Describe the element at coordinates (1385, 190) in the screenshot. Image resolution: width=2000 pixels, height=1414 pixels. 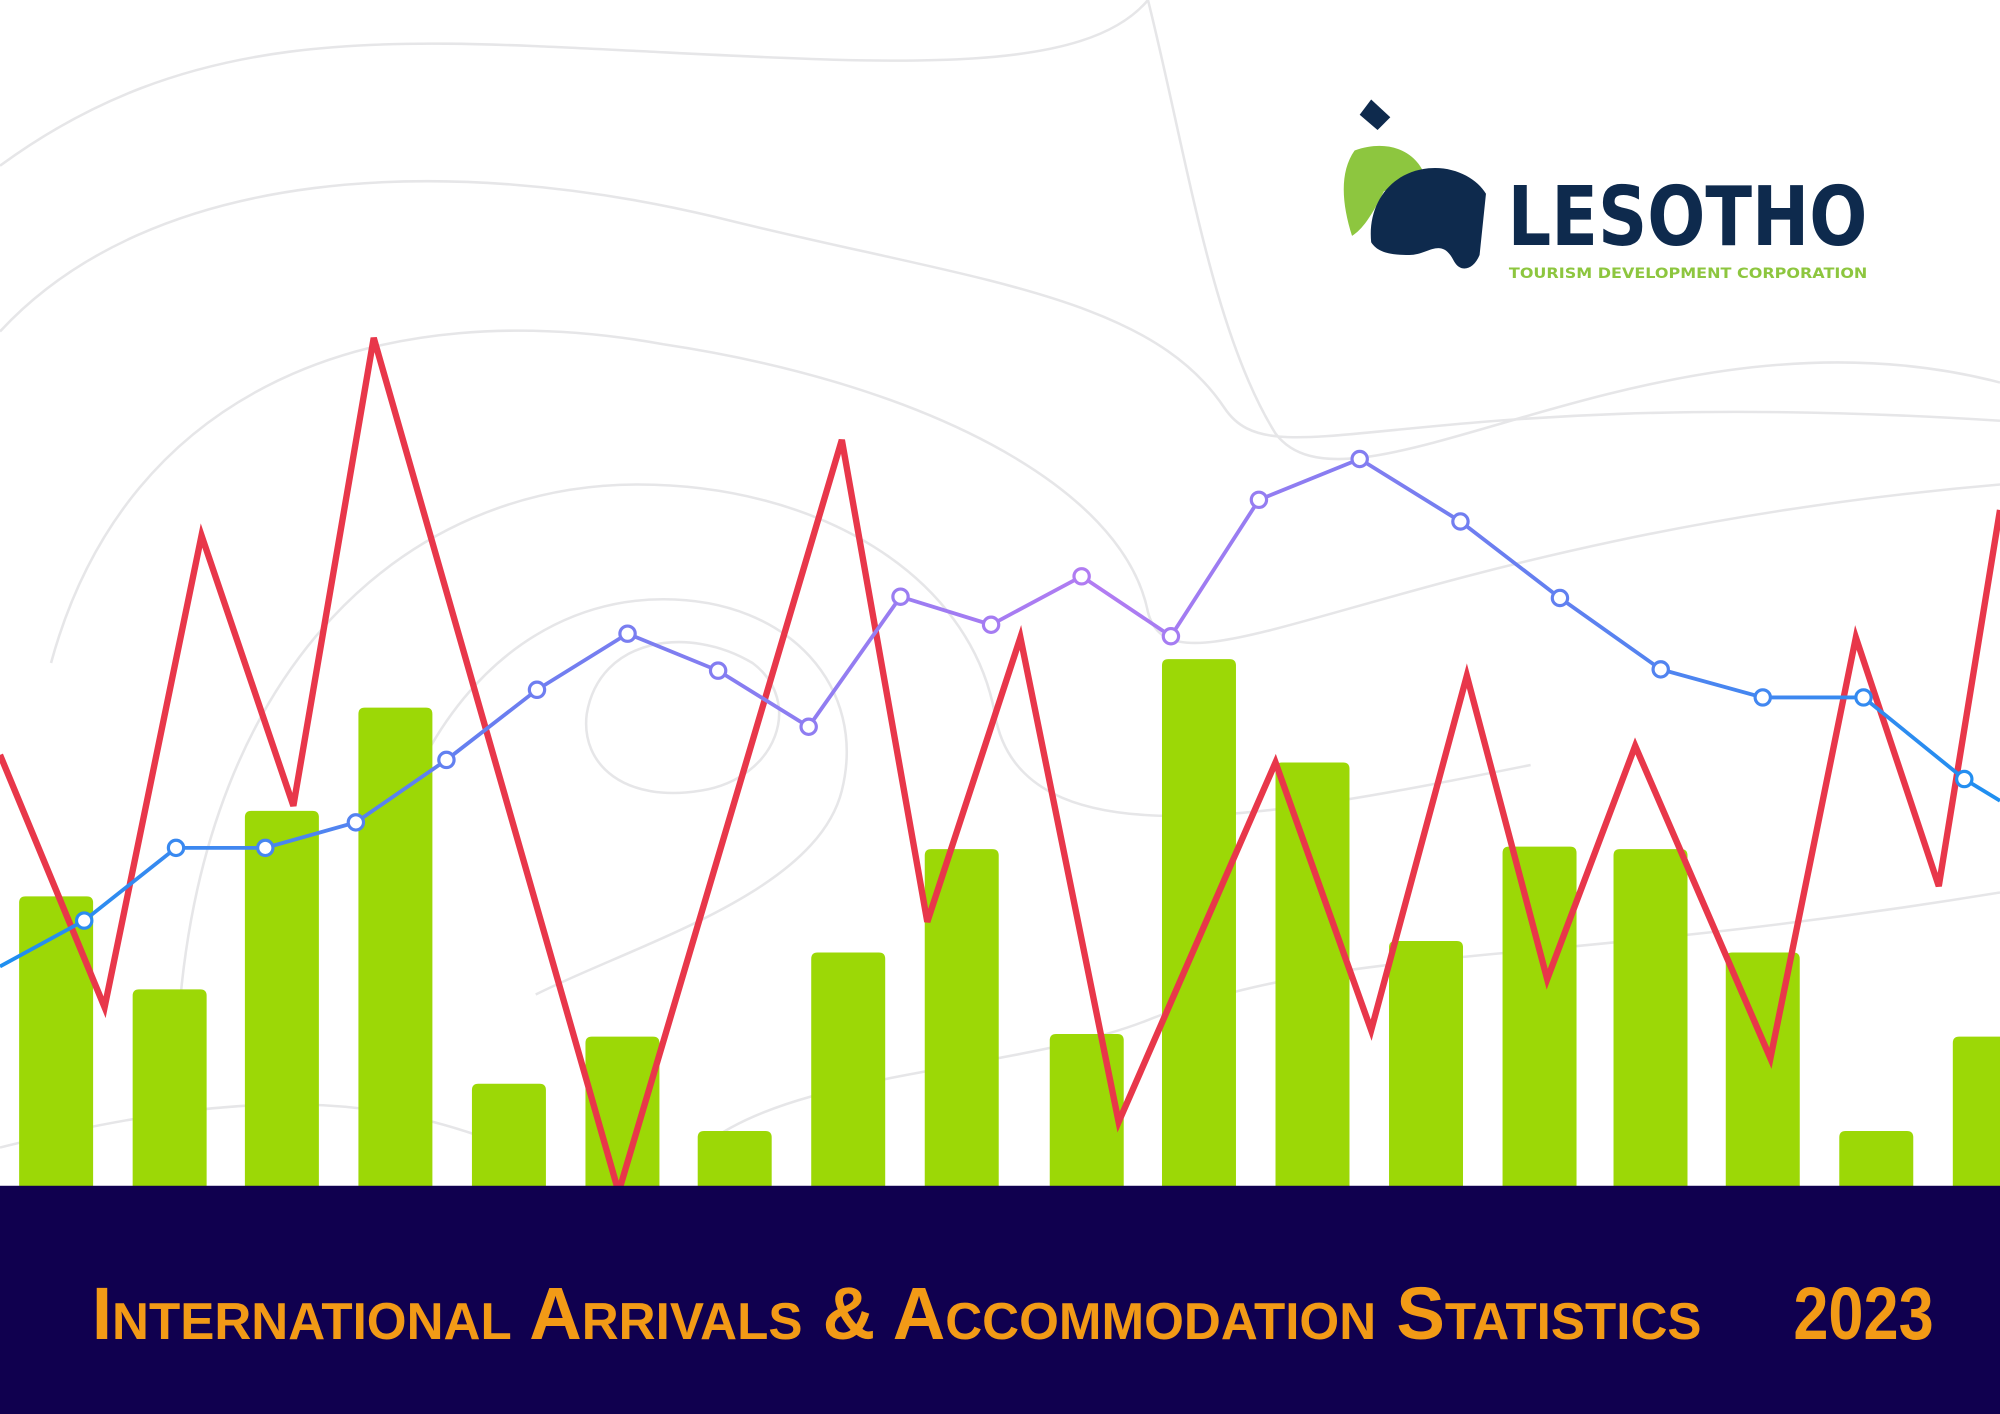
I see `logo-leaf` at that location.